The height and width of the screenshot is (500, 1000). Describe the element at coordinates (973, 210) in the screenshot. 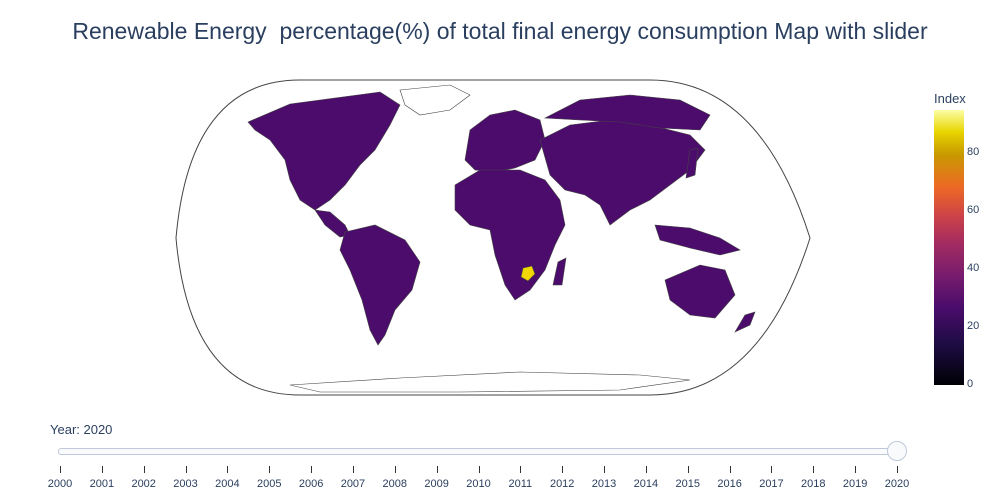

I see `colorbar-tick-label: 60` at that location.